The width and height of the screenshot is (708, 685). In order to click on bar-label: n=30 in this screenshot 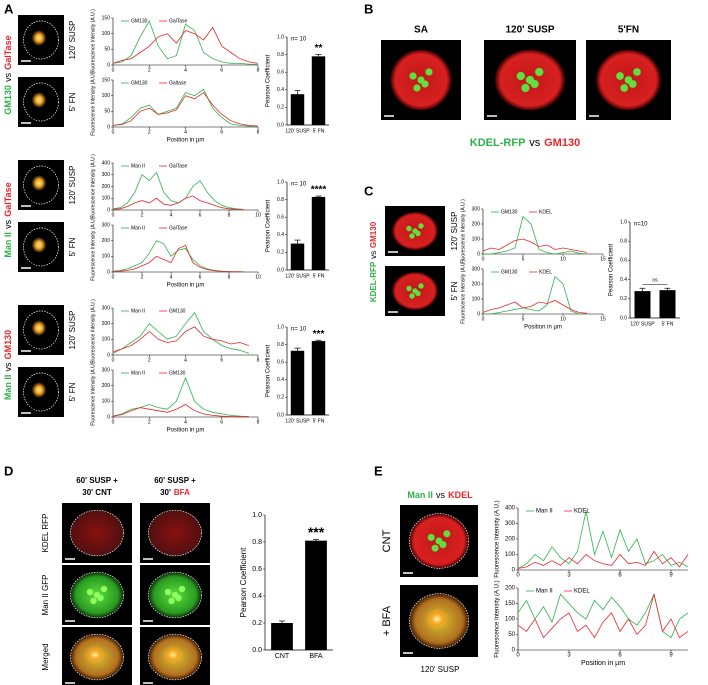, I will do `click(316, 642)`.